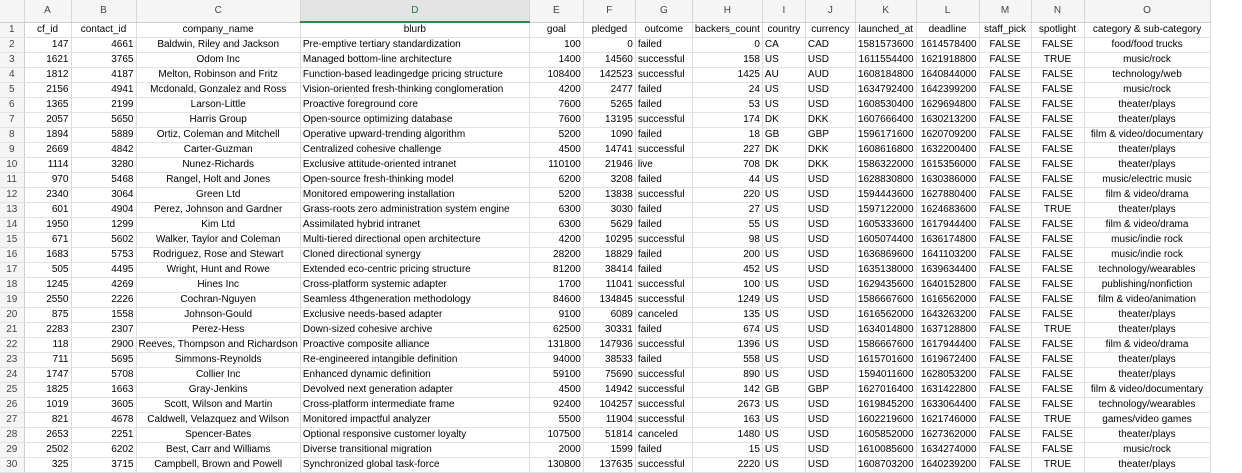  I want to click on cell: 1594443600, so click(886, 195).